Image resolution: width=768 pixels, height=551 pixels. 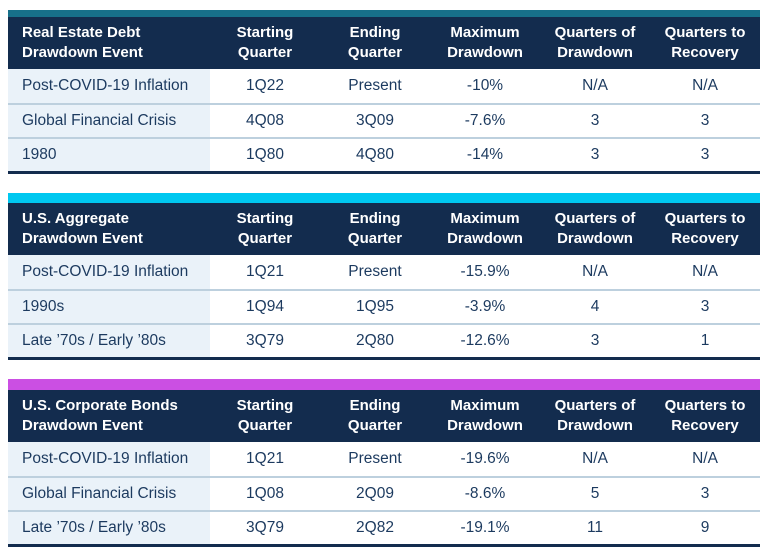 I want to click on ending-quarter-value: 3Q09, so click(x=375, y=120).